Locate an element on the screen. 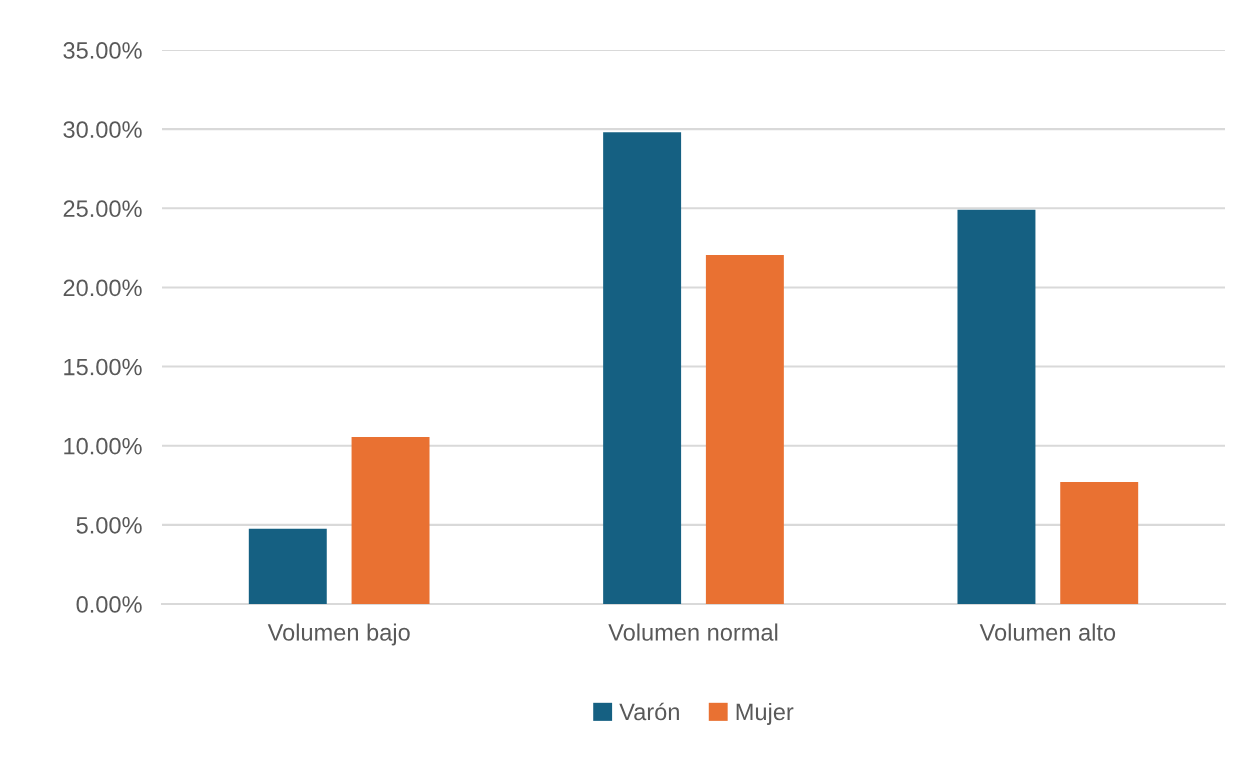 The width and height of the screenshot is (1256, 758). y-tick-label: 10.00% is located at coordinates (103, 446).